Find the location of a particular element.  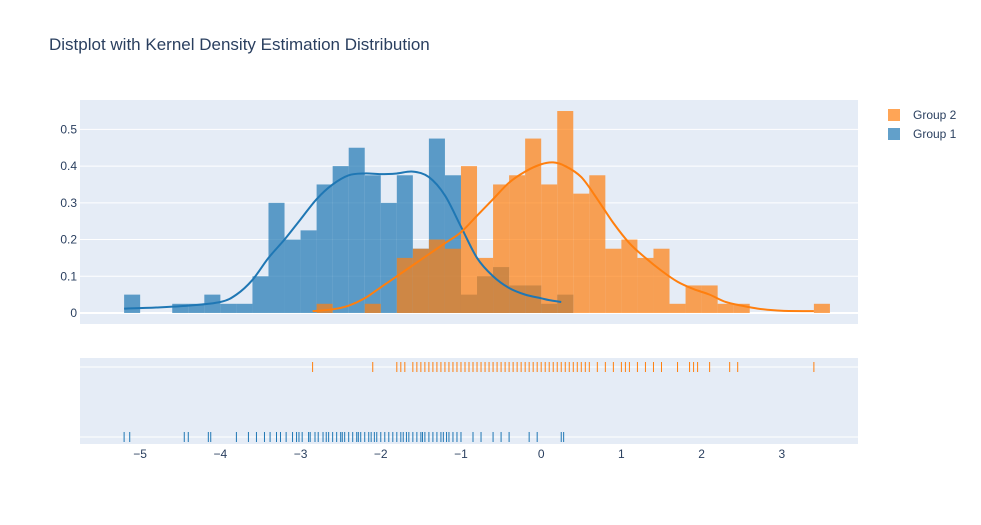

group-1-kde-curve is located at coordinates (343, 240).